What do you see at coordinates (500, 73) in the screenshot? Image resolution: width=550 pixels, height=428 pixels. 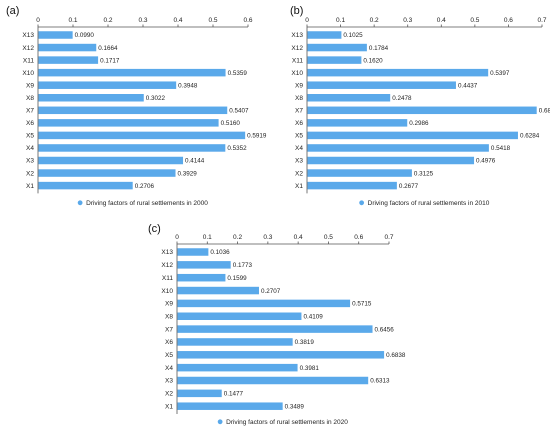 I see `data-label: 0.5397` at bounding box center [500, 73].